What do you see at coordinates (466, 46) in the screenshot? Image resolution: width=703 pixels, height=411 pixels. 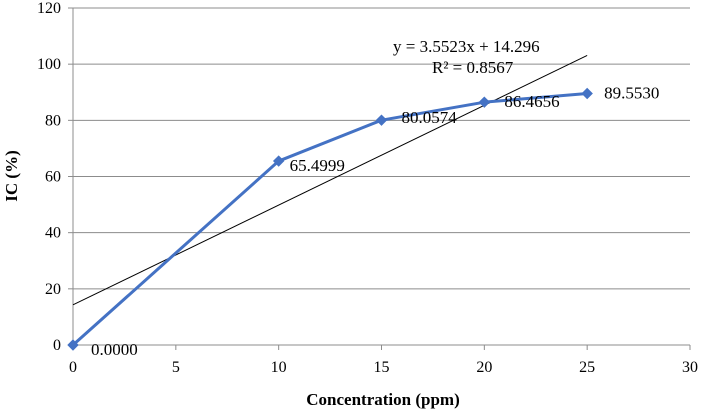 I see `trendline-equation: y = 3.5523x + 14.296` at bounding box center [466, 46].